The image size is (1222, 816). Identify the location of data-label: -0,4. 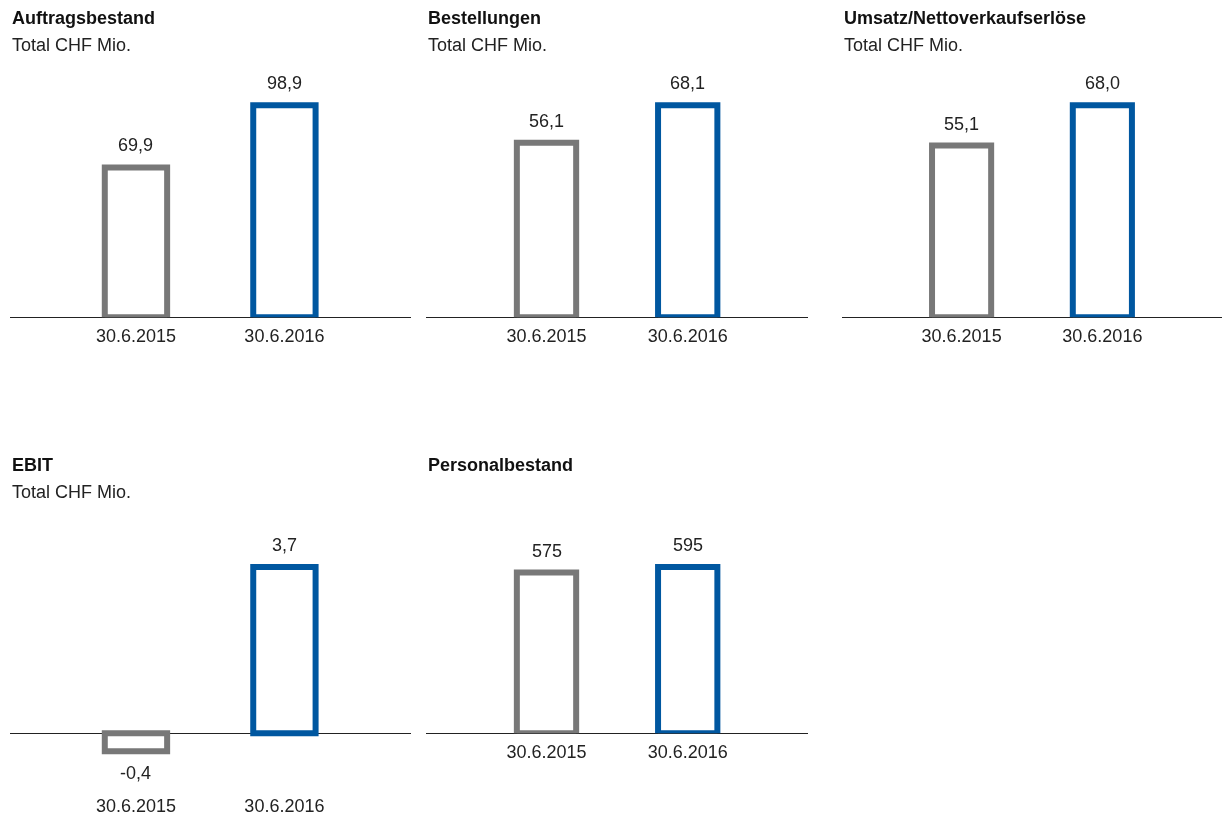
(136, 773).